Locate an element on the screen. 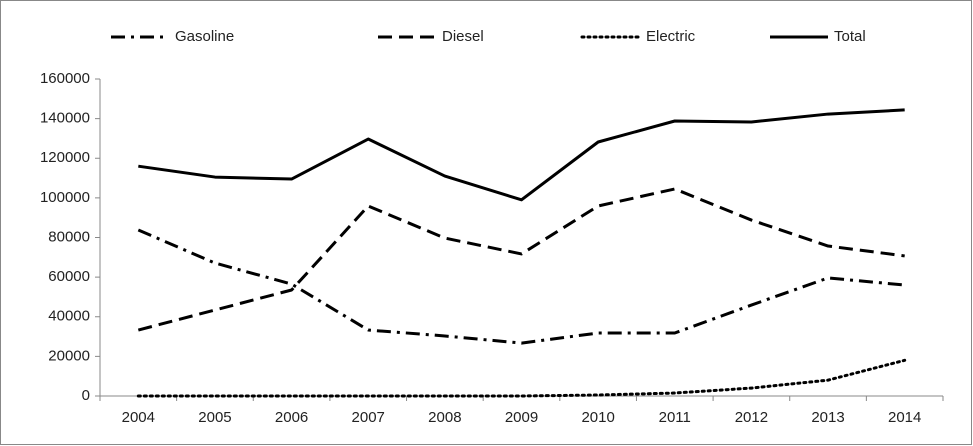 The width and height of the screenshot is (973, 446). y-tick-label: 140000 is located at coordinates (65, 118).